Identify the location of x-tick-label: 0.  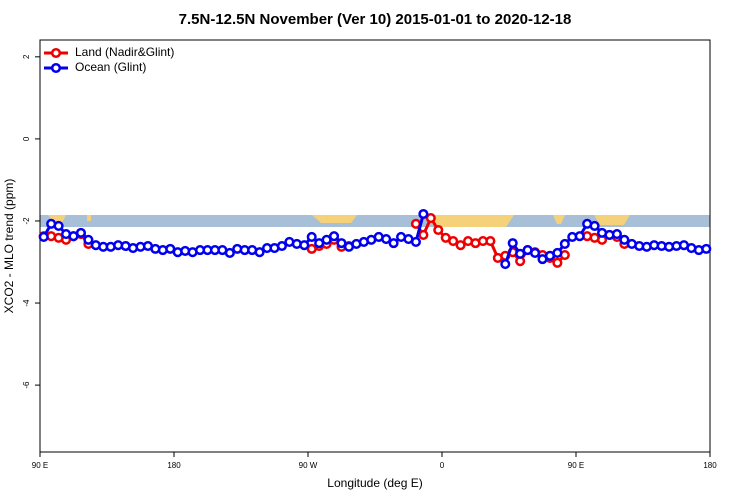
(442, 465).